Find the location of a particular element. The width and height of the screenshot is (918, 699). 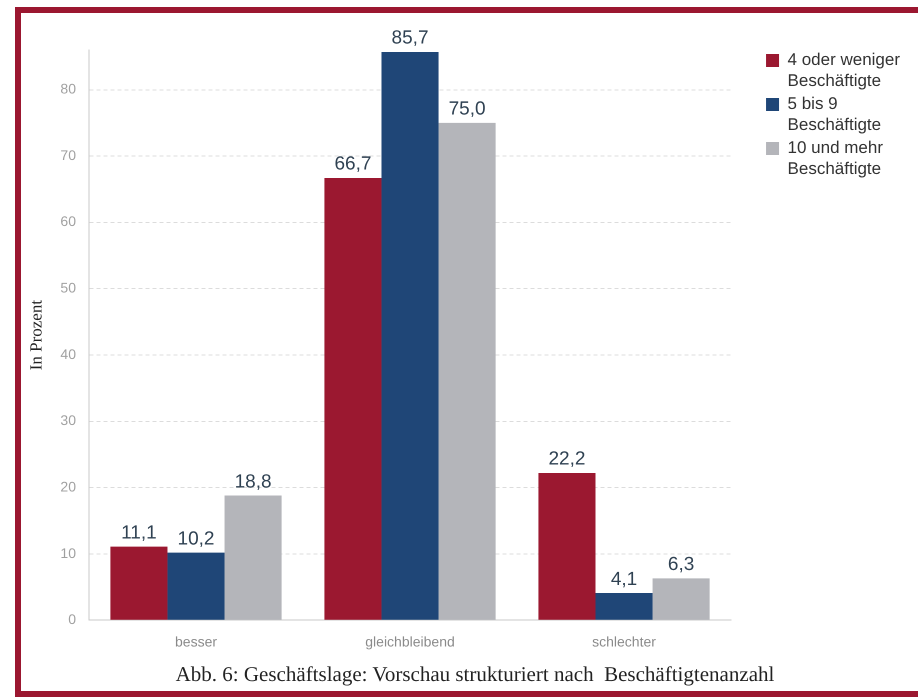

y-tick-label: 50 is located at coordinates (68, 288).